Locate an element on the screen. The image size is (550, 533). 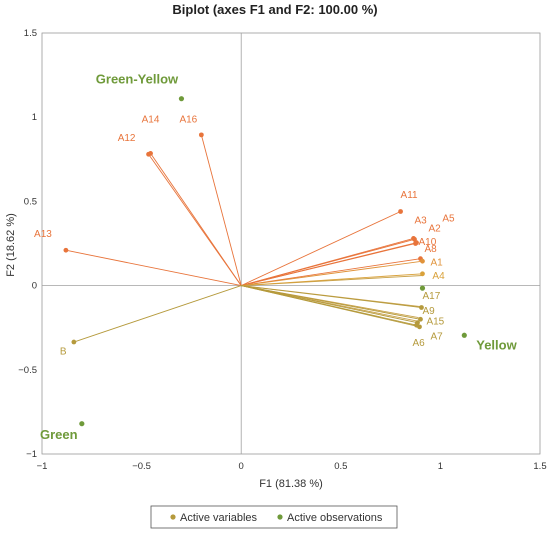
x-tick-label: 1 is located at coordinates (440, 466).